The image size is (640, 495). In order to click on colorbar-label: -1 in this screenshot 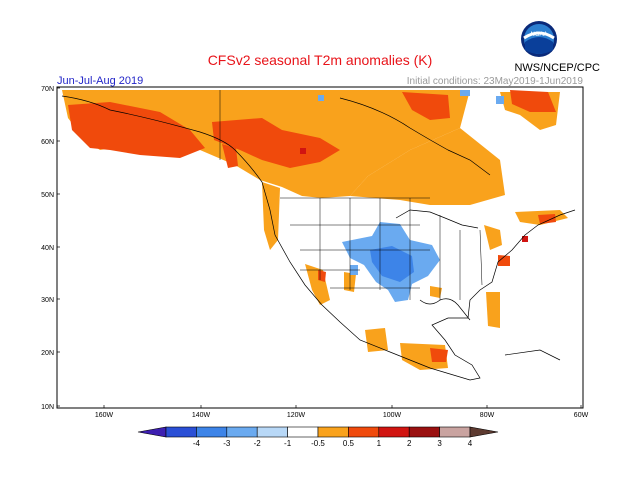, I will do `click(288, 443)`.